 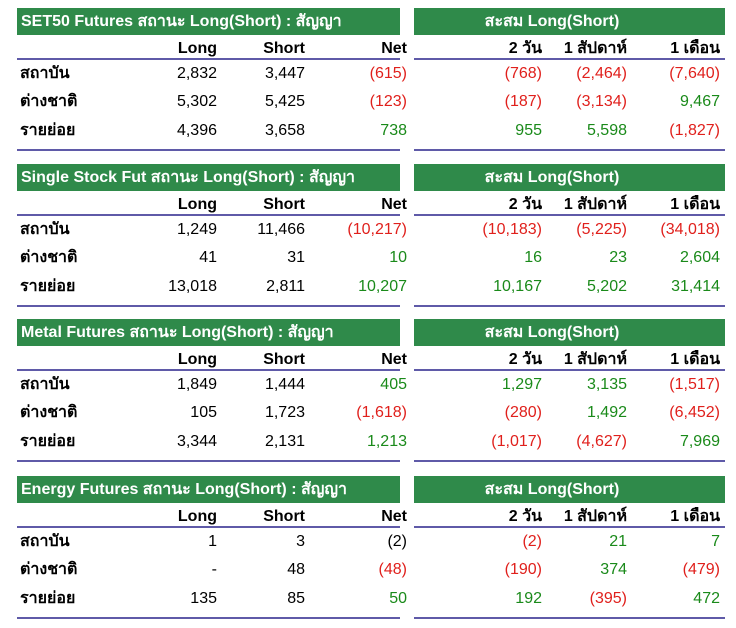 I want to click on cell-long: -, so click(x=214, y=569).